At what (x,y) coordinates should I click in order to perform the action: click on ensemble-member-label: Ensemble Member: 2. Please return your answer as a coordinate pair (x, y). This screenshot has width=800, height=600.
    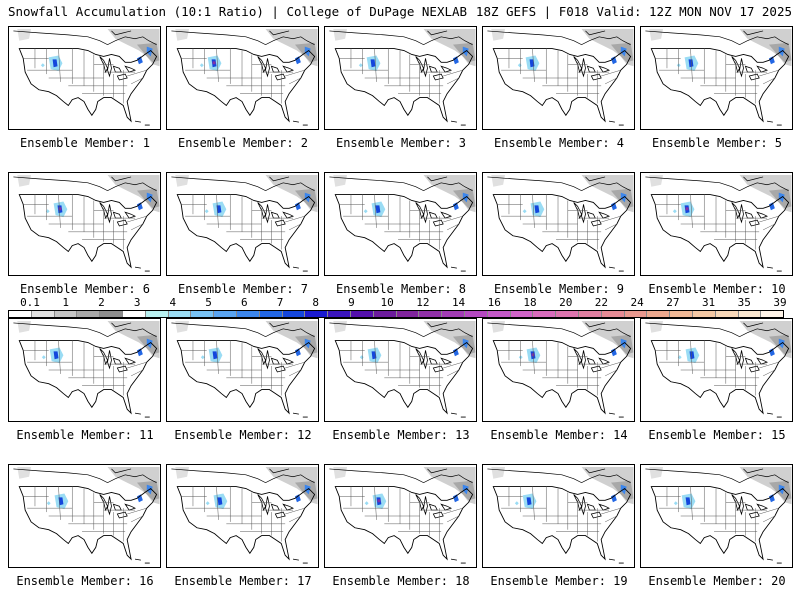
    Looking at the image, I should click on (243, 143).